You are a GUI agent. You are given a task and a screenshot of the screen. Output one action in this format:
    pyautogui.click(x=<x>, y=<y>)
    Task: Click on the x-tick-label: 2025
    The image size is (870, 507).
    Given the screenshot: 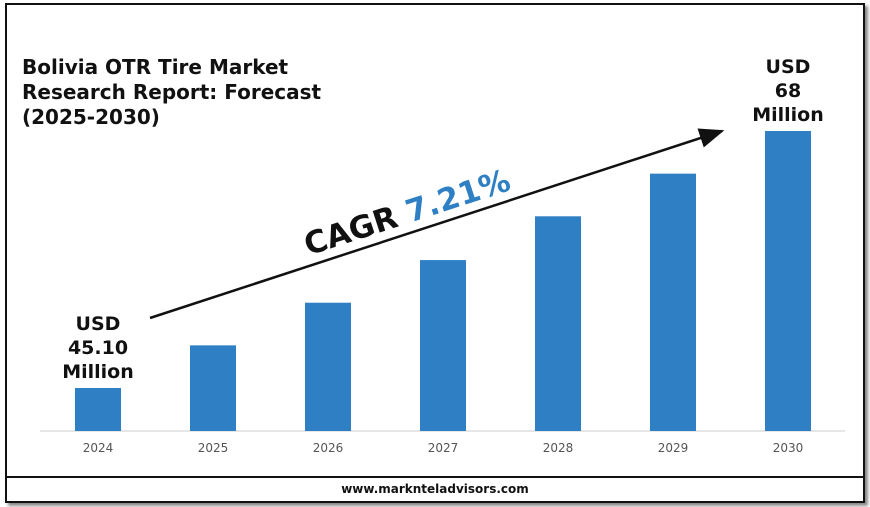 What is the action you would take?
    pyautogui.click(x=213, y=448)
    